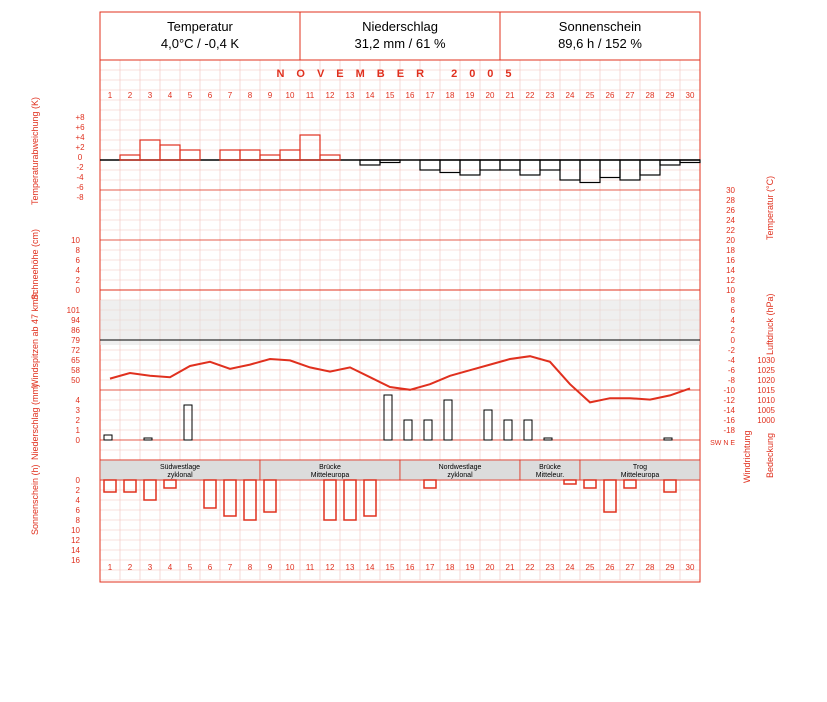 Image resolution: width=827 pixels, height=702 pixels. I want to click on day-label-bottom: 19, so click(470, 567).